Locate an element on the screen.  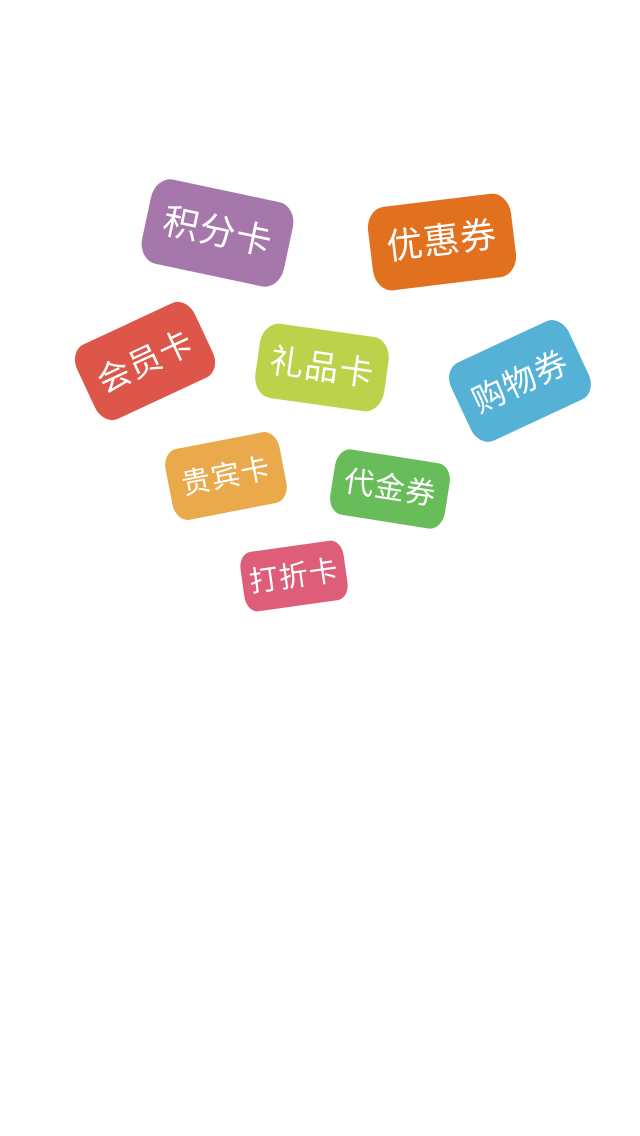
tag-cash-voucher: 代金券 is located at coordinates (390, 489).